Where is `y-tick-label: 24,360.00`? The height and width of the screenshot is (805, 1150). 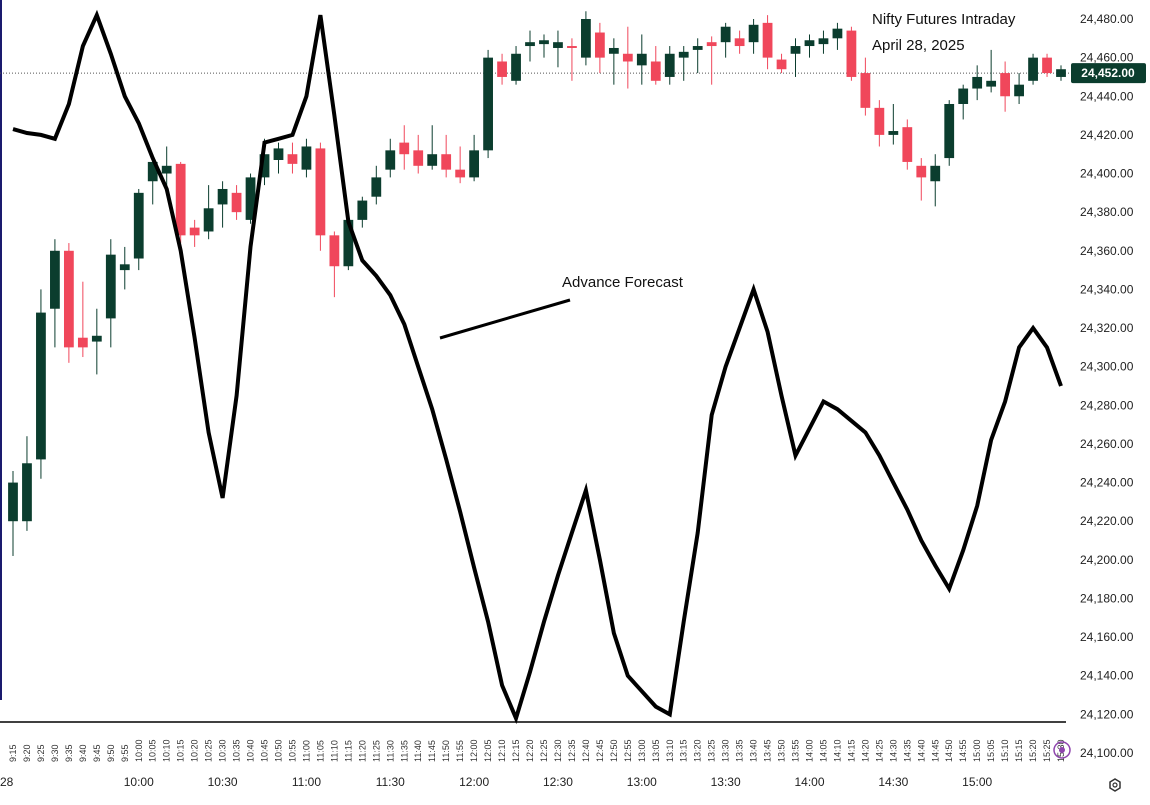
y-tick-label: 24,360.00 is located at coordinates (1107, 251).